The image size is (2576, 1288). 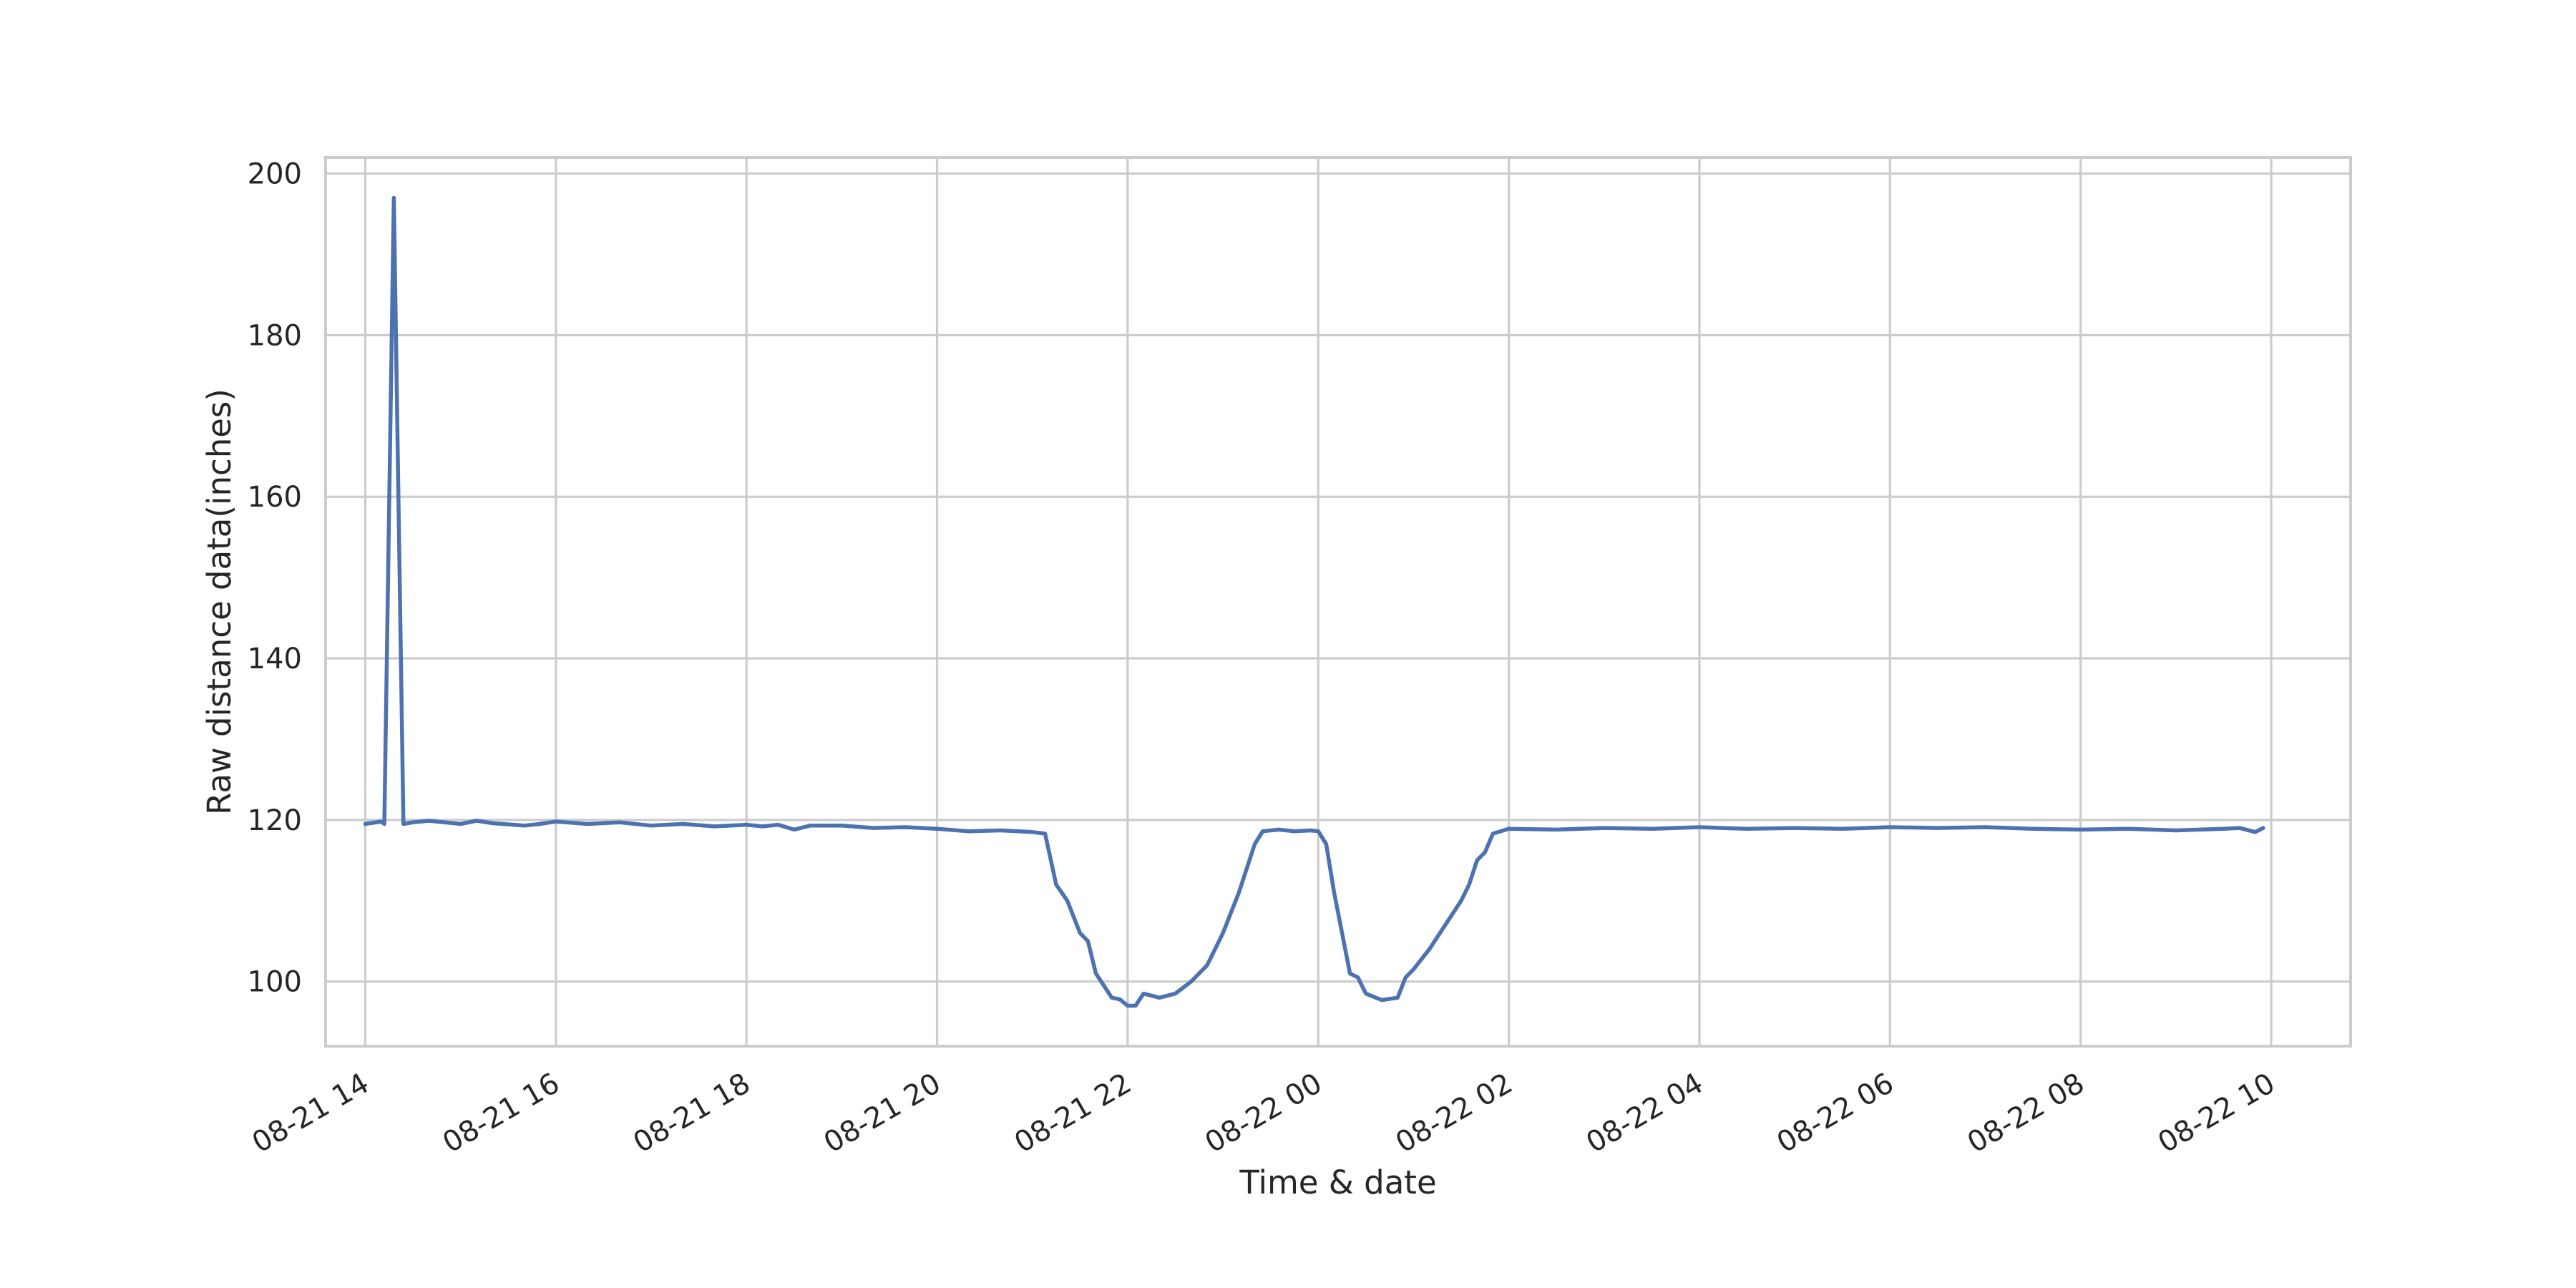 What do you see at coordinates (275, 497) in the screenshot?
I see `y-tick-label: 160` at bounding box center [275, 497].